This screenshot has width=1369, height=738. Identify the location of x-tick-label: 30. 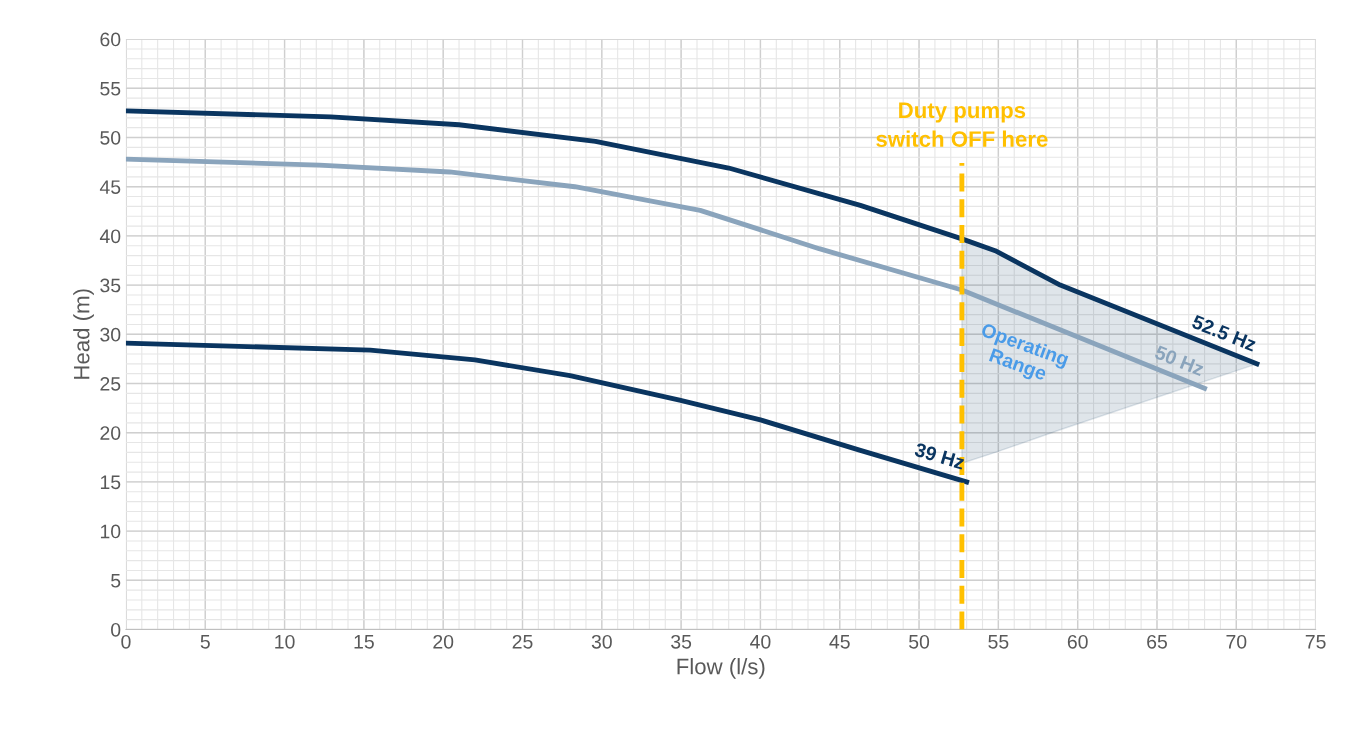
(601, 641).